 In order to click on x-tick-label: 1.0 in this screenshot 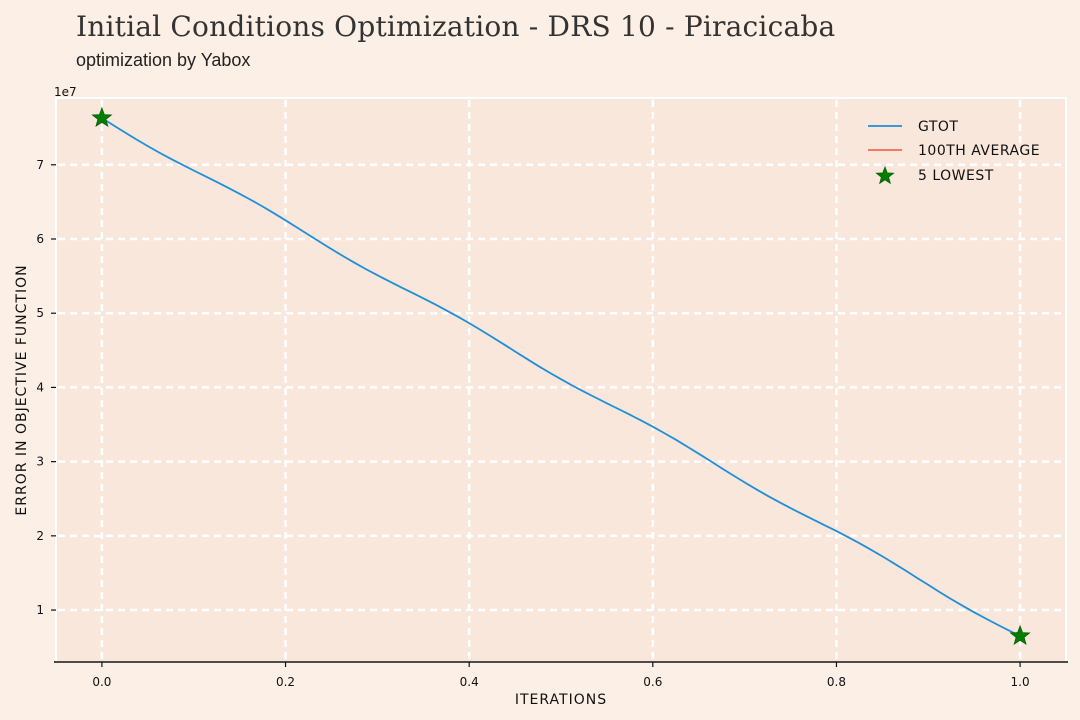, I will do `click(1020, 682)`.